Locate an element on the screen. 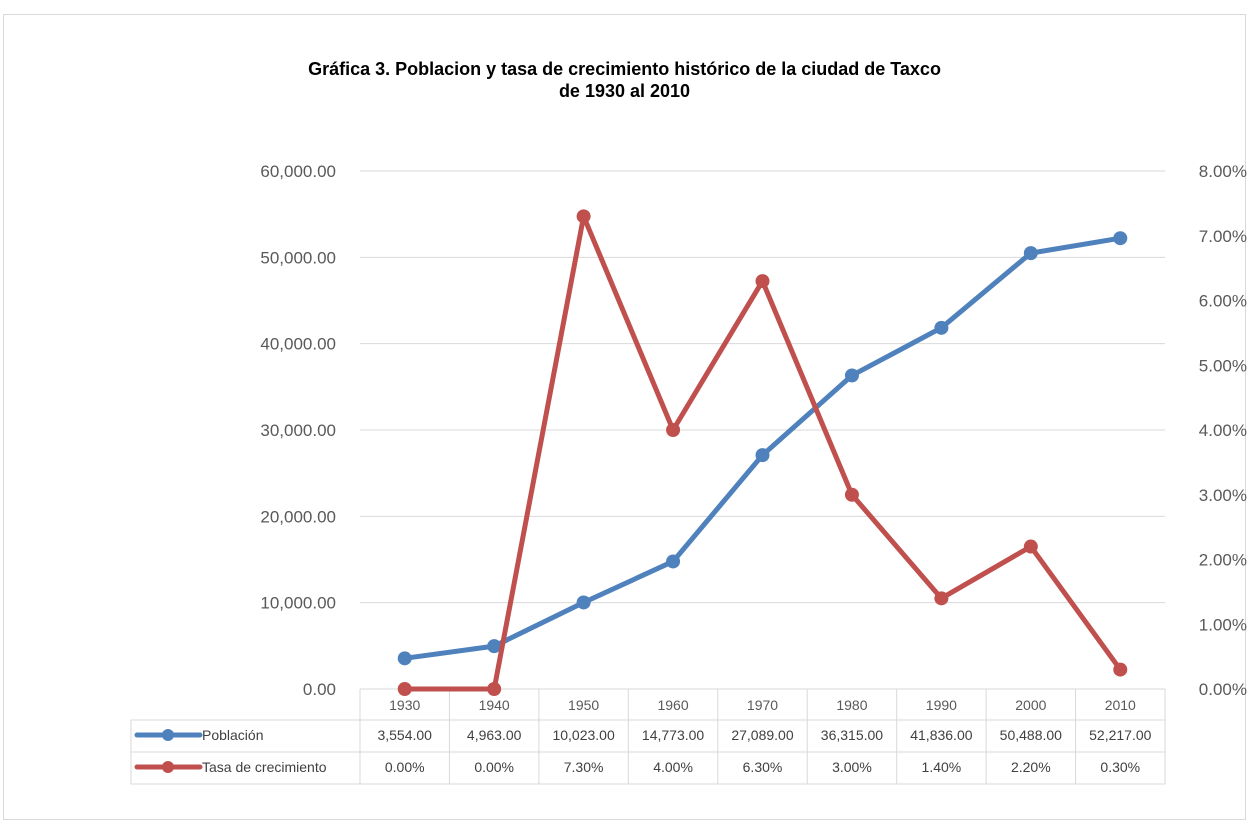 The width and height of the screenshot is (1249, 823). right-tick-label: 5.00% is located at coordinates (1223, 365).